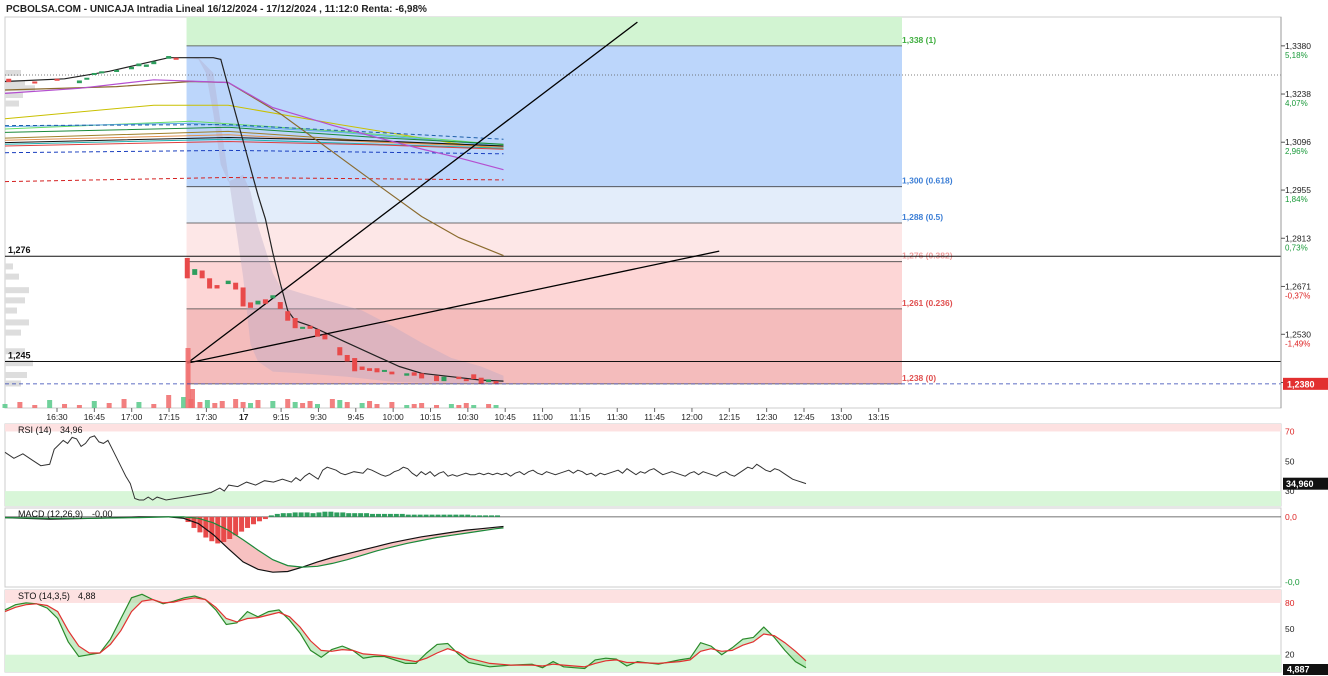  I want to click on sto-axis-label: 20, so click(1290, 655).